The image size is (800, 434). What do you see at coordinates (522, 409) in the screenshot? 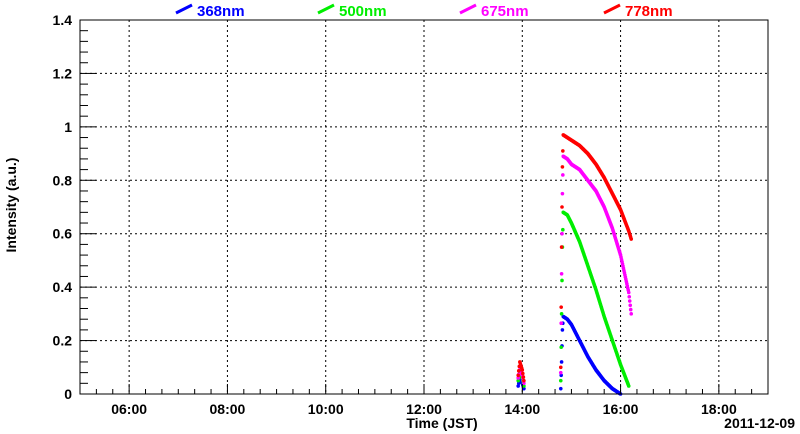
I see `x-tick-label: 14:00` at bounding box center [522, 409].